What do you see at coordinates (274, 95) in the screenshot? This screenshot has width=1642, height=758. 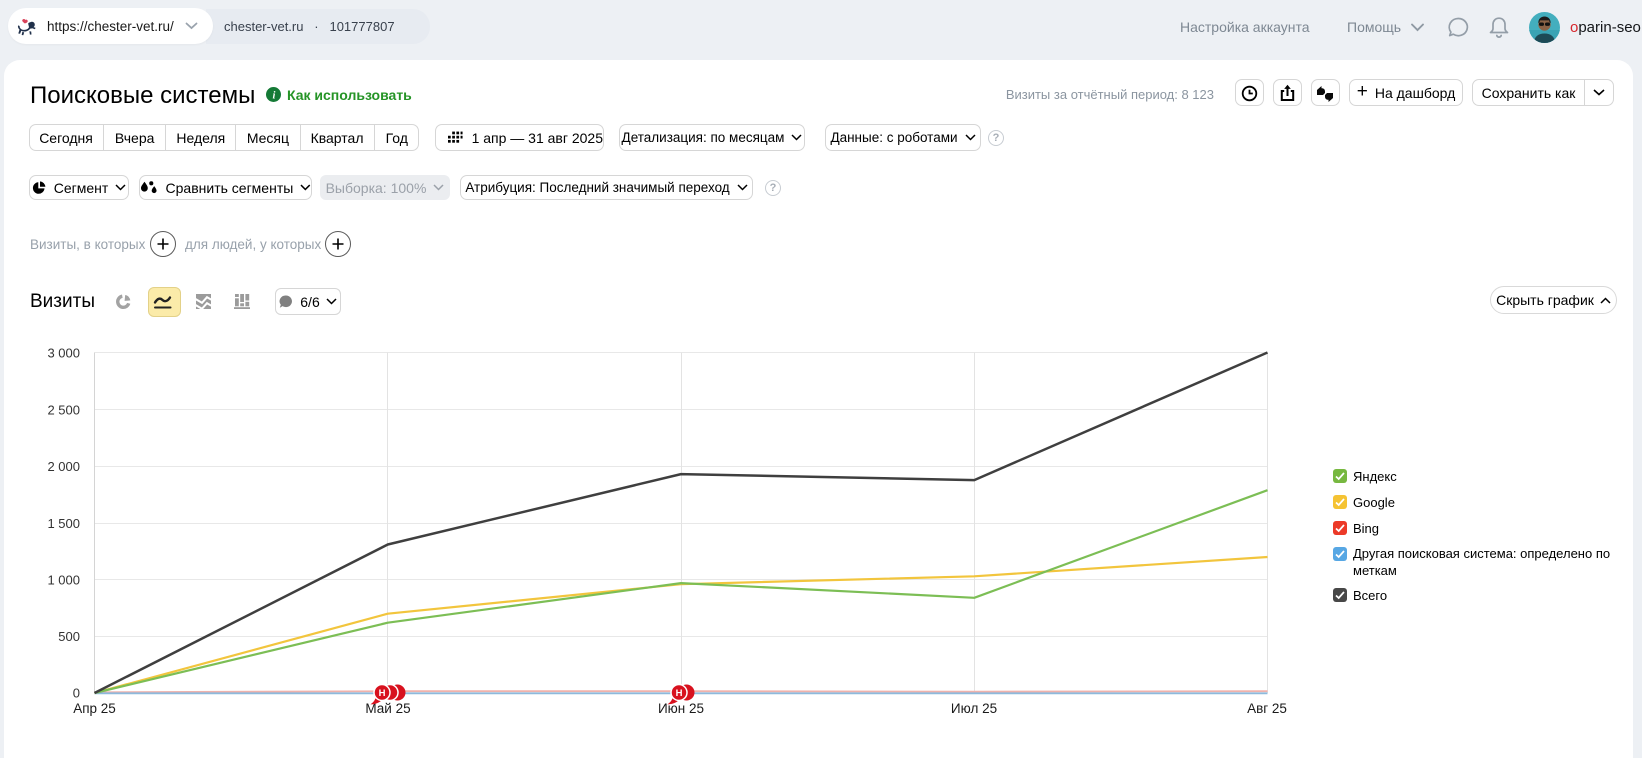 I see `svg-text: i` at bounding box center [274, 95].